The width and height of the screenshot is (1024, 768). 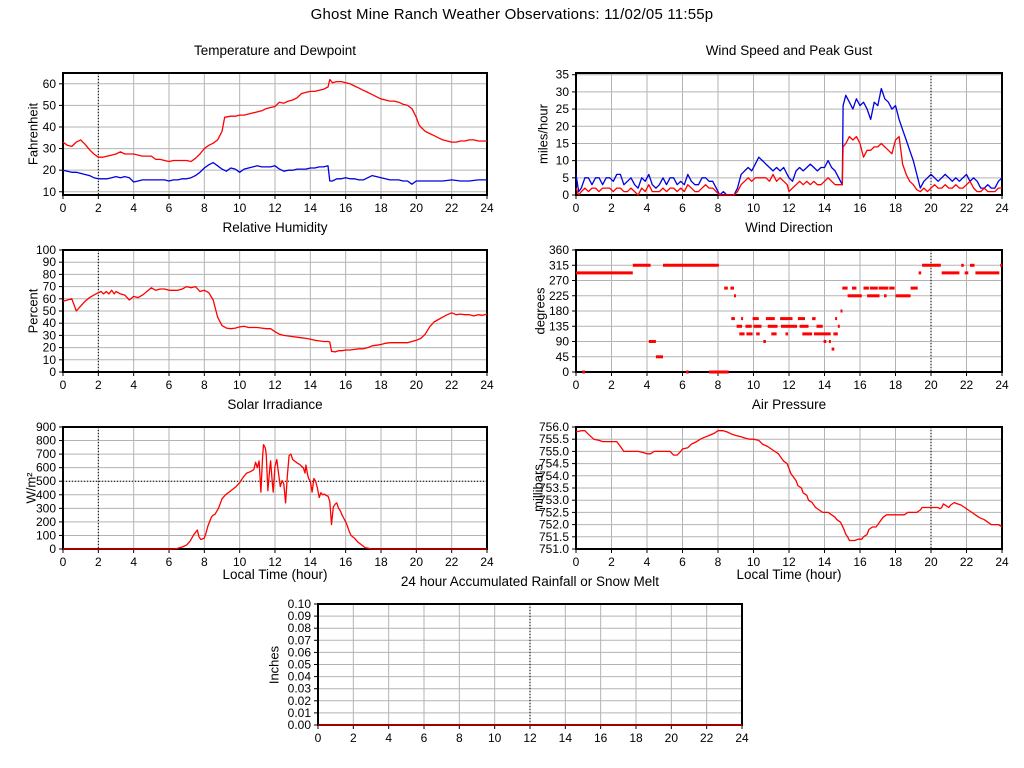 I want to click on svg-text: 60, so click(x=50, y=84).